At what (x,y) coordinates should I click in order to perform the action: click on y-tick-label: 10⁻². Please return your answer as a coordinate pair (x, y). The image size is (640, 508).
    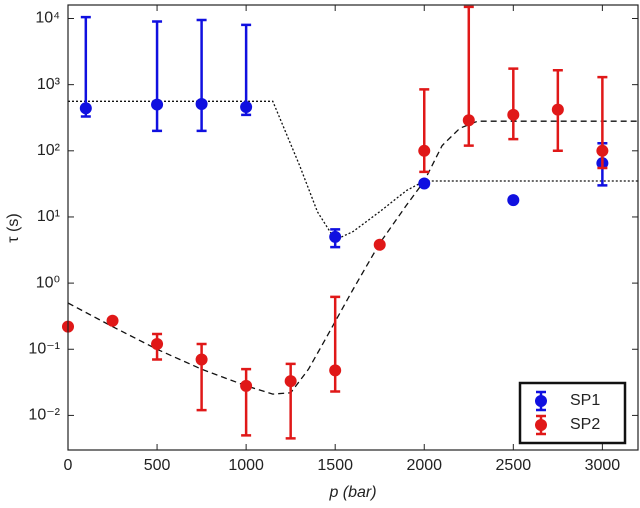
    Looking at the image, I should click on (44, 415).